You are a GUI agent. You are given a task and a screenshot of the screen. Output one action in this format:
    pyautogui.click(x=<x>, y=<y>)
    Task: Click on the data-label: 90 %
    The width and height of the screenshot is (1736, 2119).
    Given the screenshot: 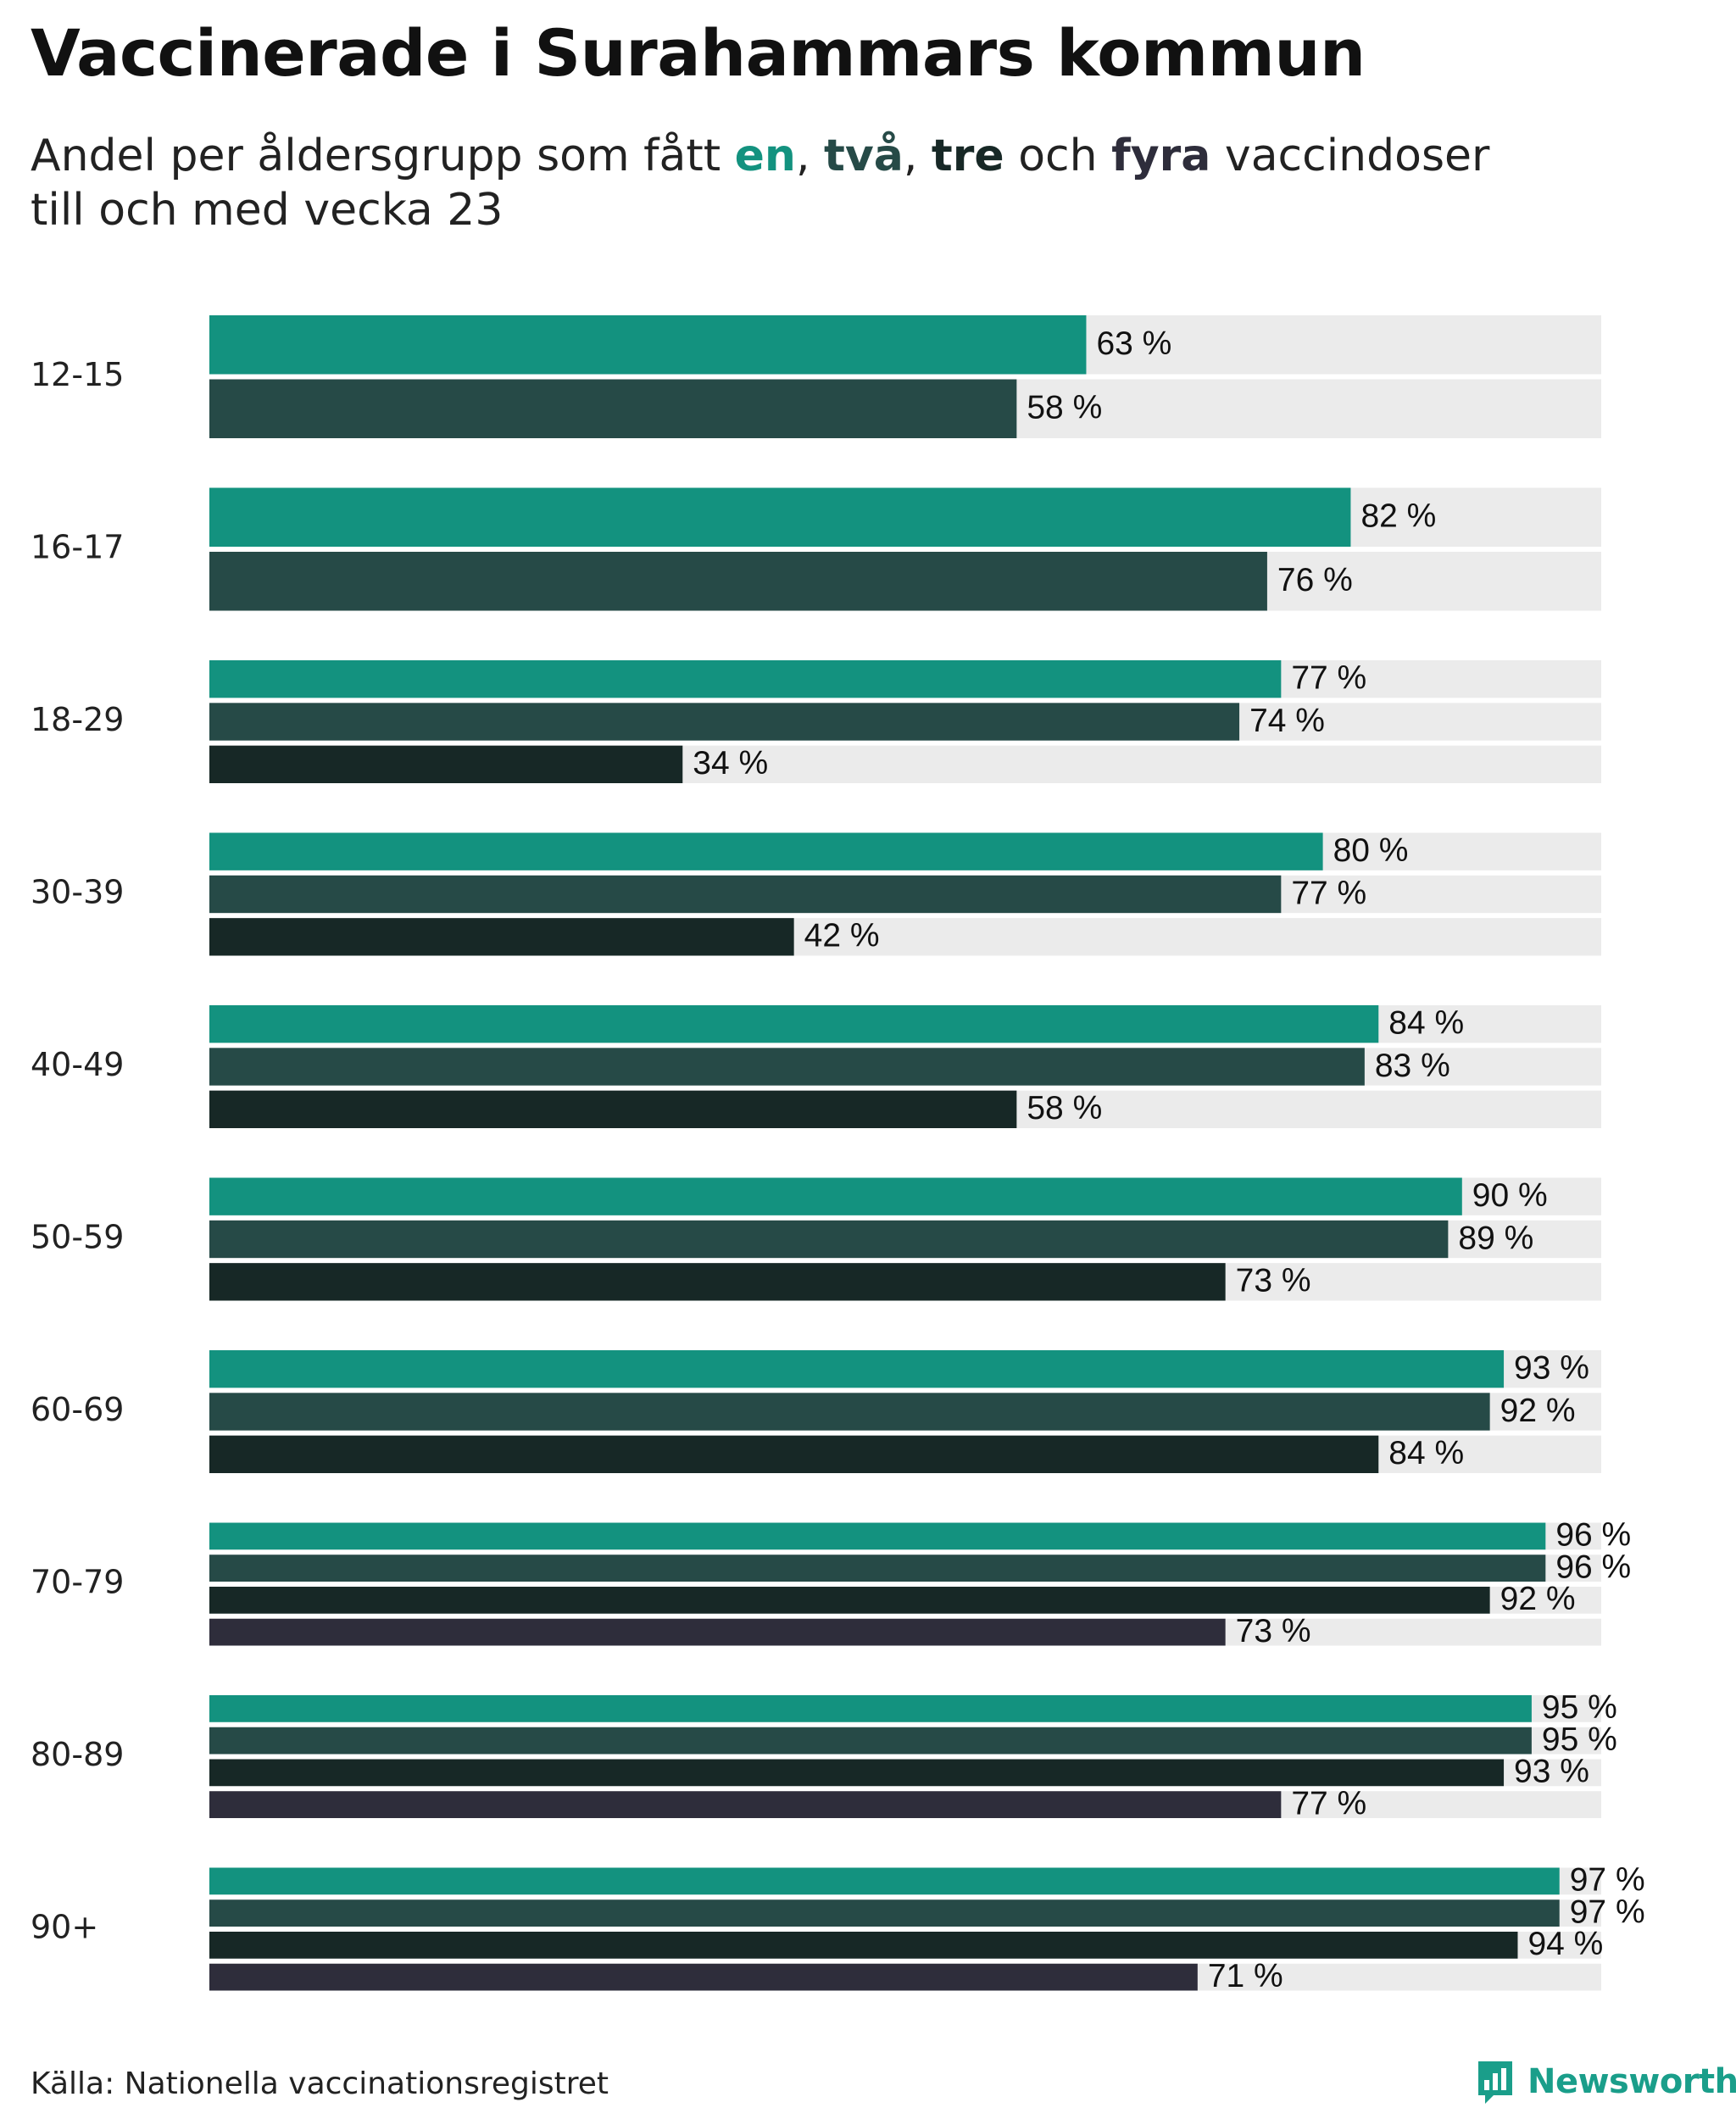 What is the action you would take?
    pyautogui.click(x=1510, y=1195)
    